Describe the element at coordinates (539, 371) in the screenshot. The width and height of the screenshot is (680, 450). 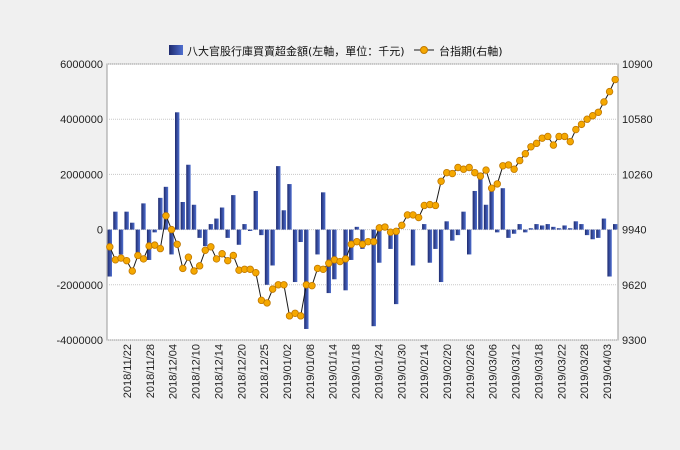
I see `x-tick-label: 2019/03/18` at that location.